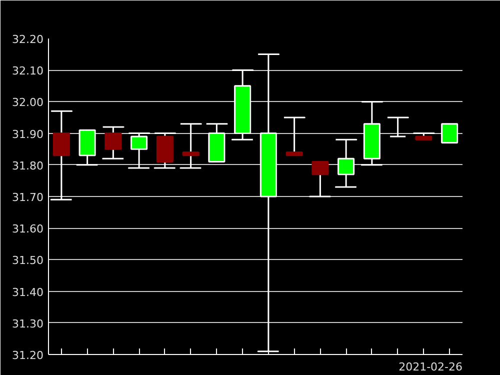 The width and height of the screenshot is (500, 375). What do you see at coordinates (28, 39) in the screenshot?
I see `y-tick-label: 32.20` at bounding box center [28, 39].